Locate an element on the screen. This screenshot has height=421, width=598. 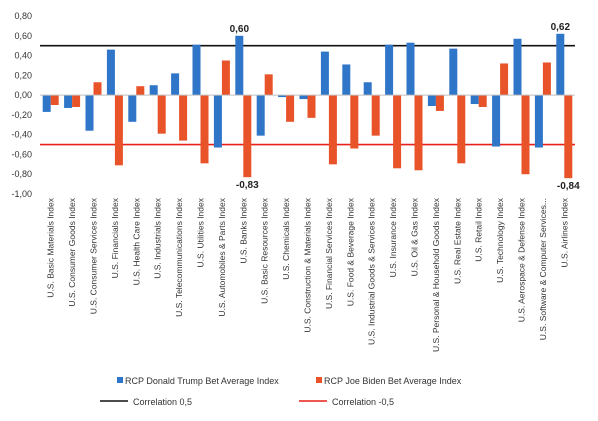
legend-biden-label: RCP Joe Biden Bet Average Index is located at coordinates (393, 381).